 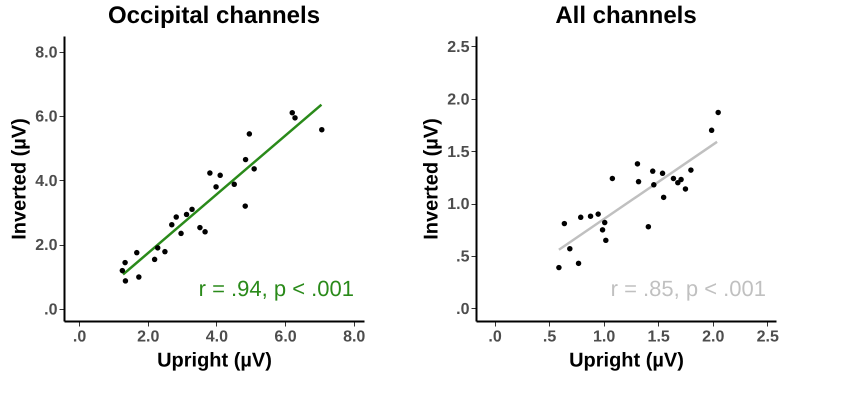 What do you see at coordinates (458, 47) in the screenshot?
I see `y-tick-label: 2.5` at bounding box center [458, 47].